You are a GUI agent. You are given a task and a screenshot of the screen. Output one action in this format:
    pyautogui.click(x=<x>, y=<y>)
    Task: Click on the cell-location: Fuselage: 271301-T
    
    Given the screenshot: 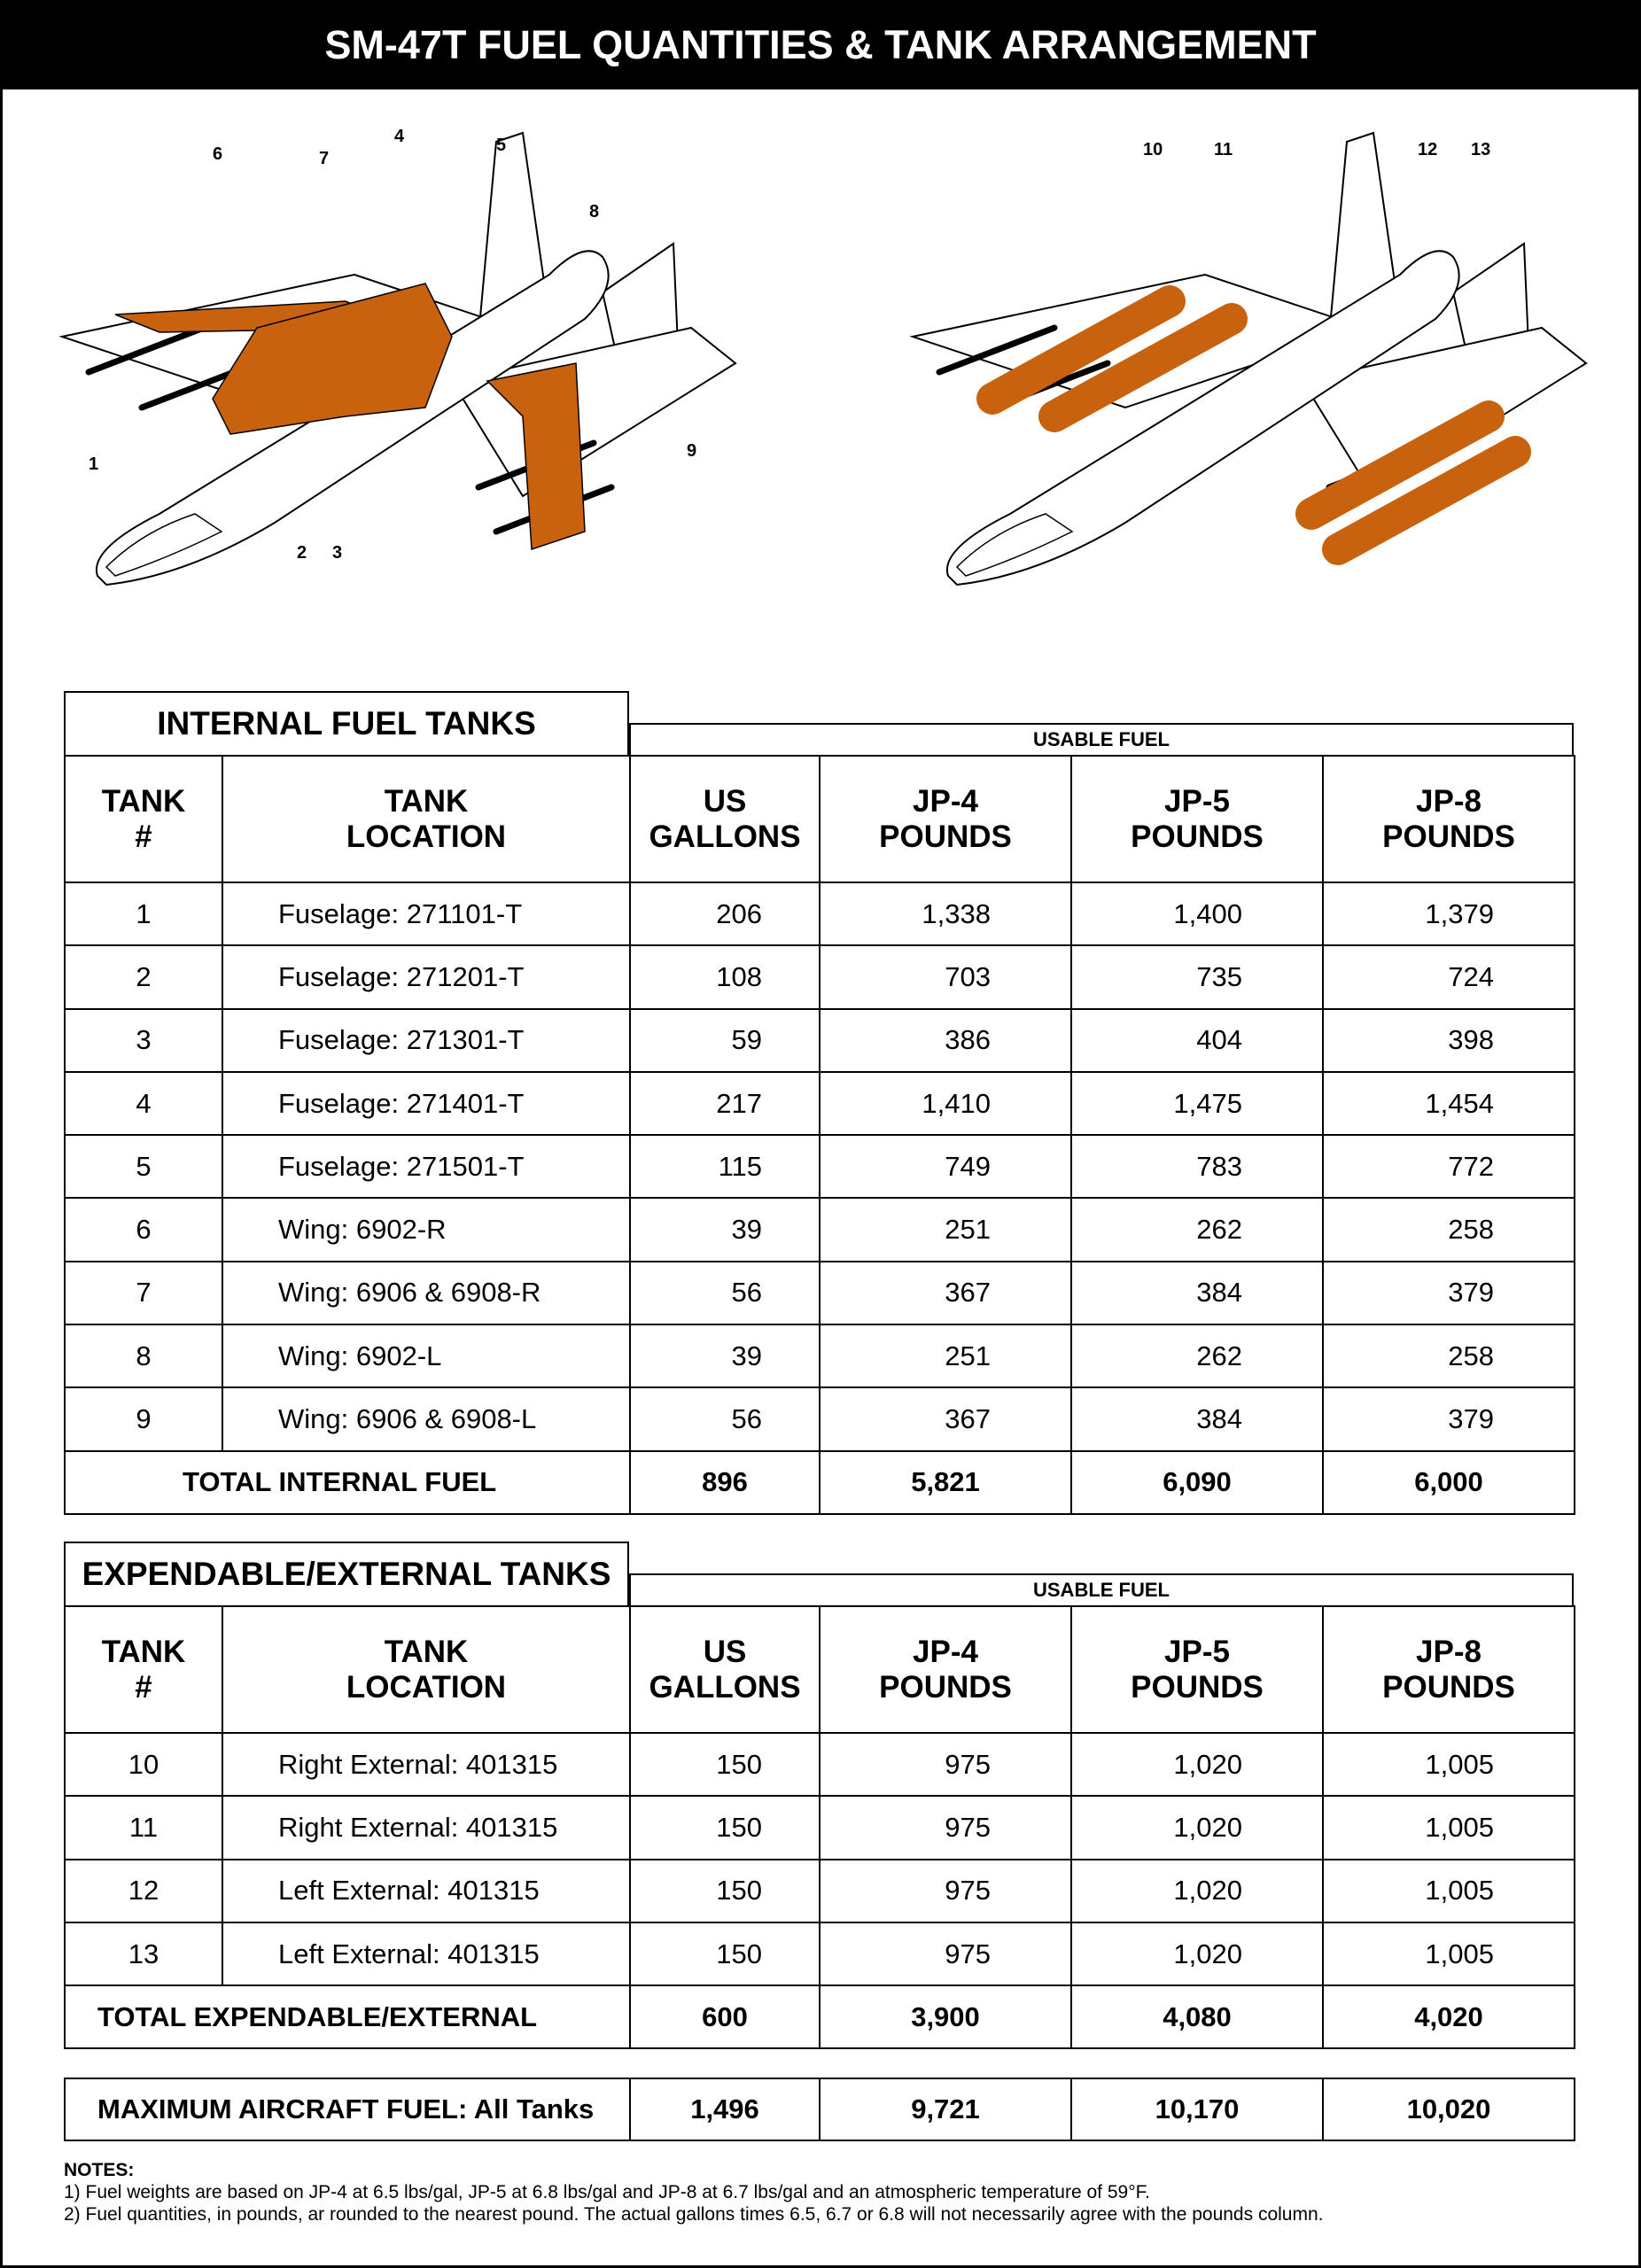 What is the action you would take?
    pyautogui.click(x=426, y=1040)
    